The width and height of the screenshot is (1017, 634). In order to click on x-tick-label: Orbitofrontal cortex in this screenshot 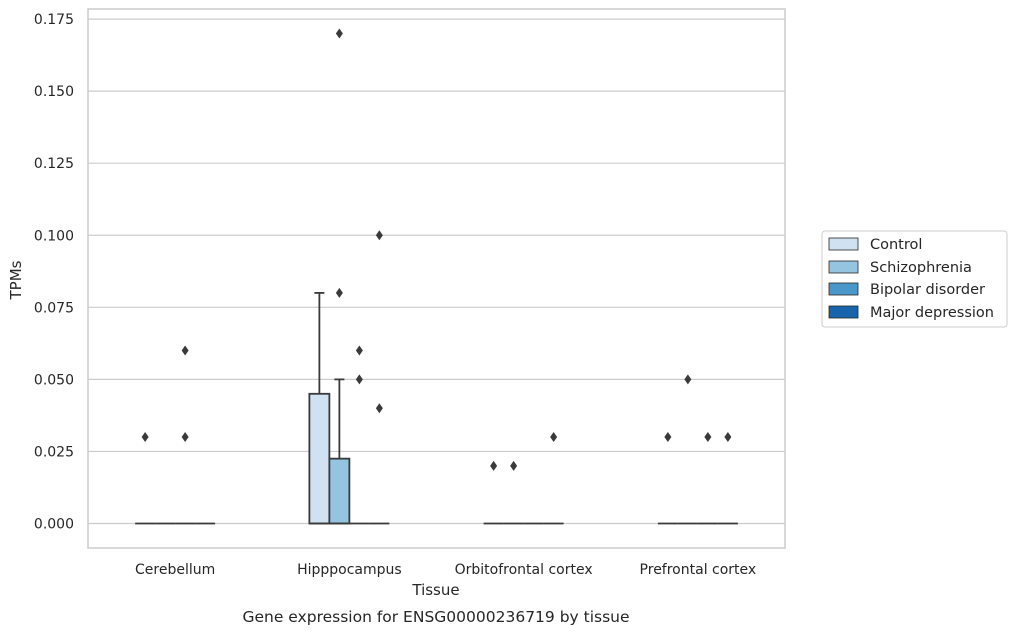, I will do `click(524, 570)`.